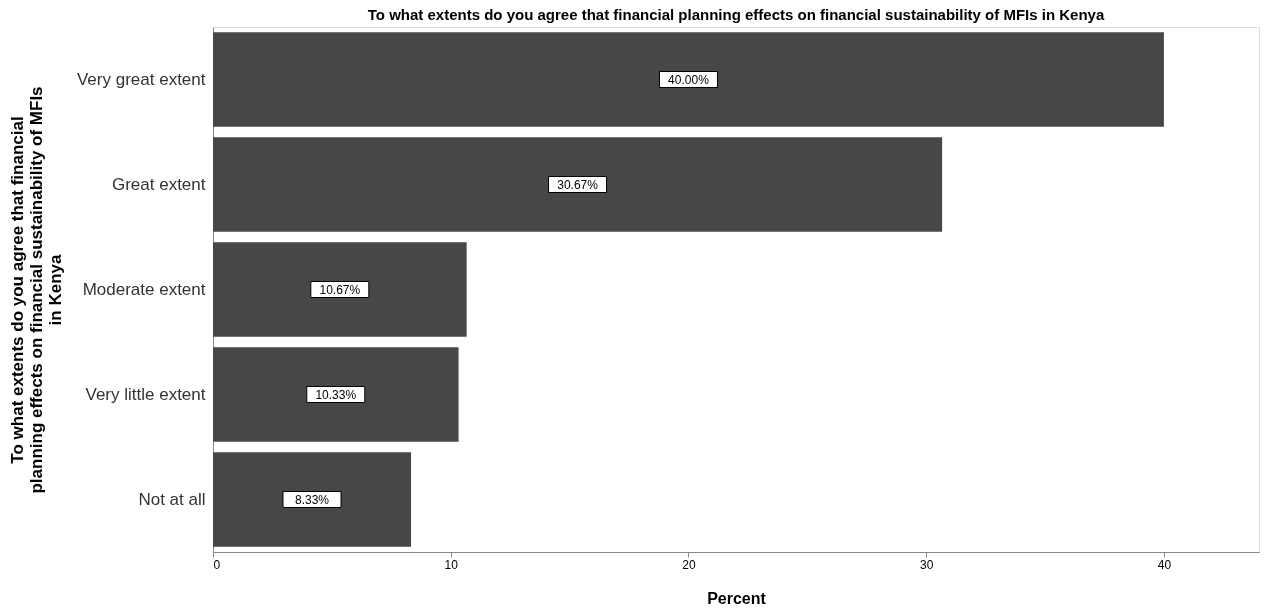  What do you see at coordinates (158, 184) in the screenshot?
I see `y-tick-label: Great extent` at bounding box center [158, 184].